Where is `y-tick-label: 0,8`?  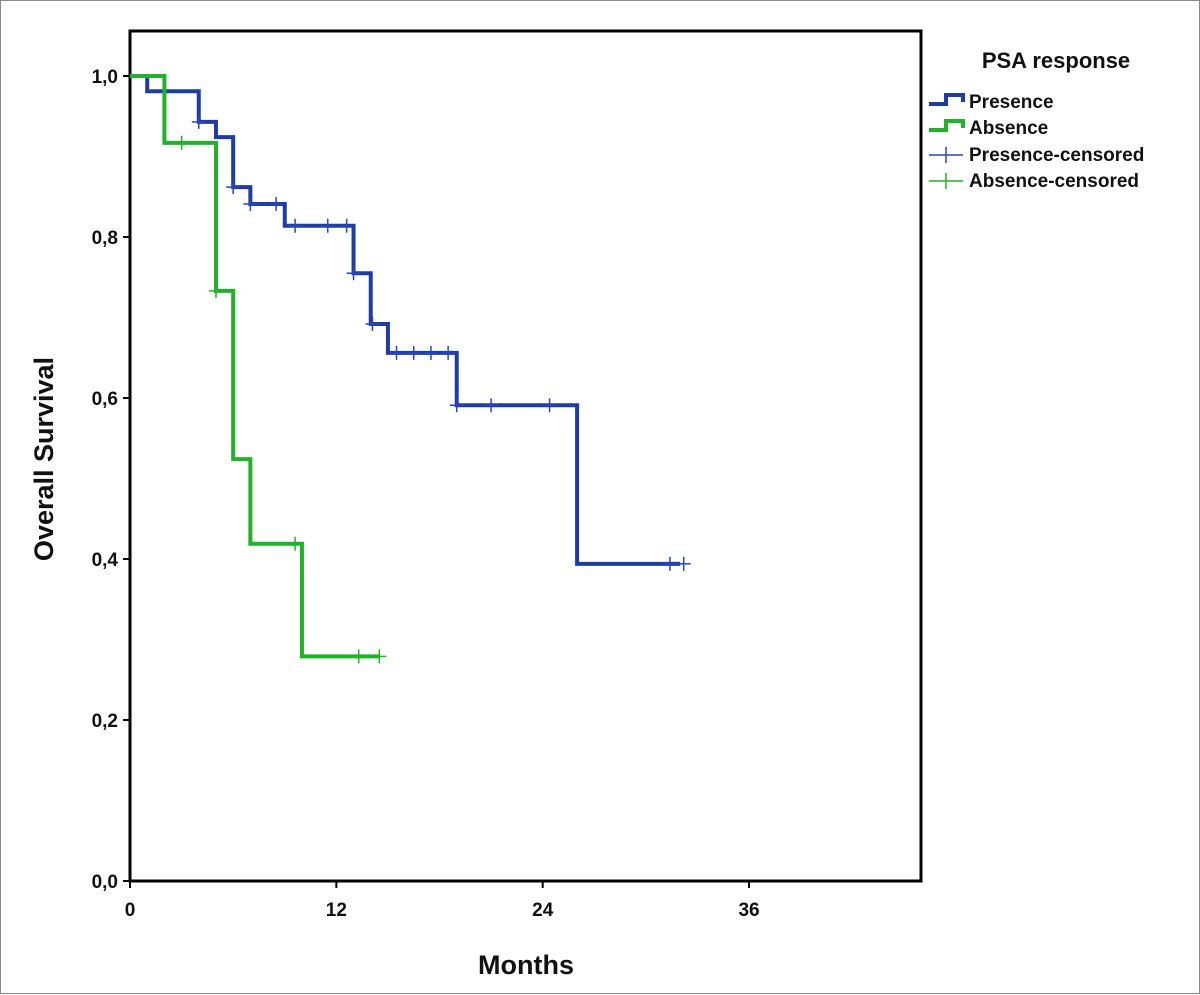 y-tick-label: 0,8 is located at coordinates (105, 238).